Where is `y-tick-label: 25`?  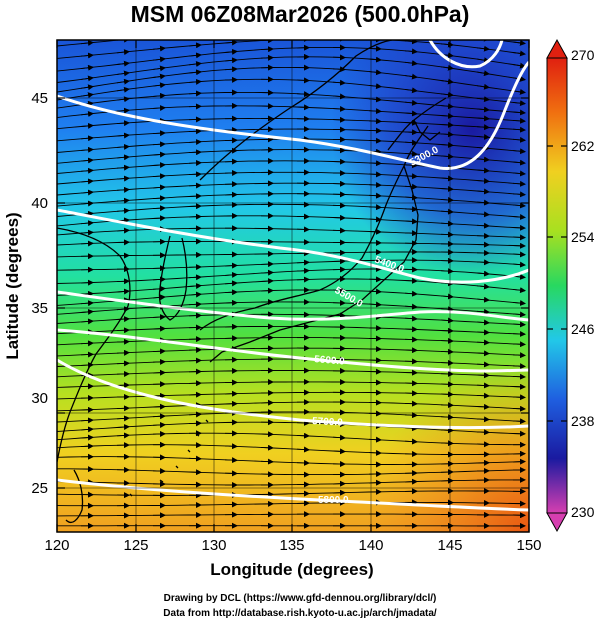 y-tick-label: 25 is located at coordinates (39, 488).